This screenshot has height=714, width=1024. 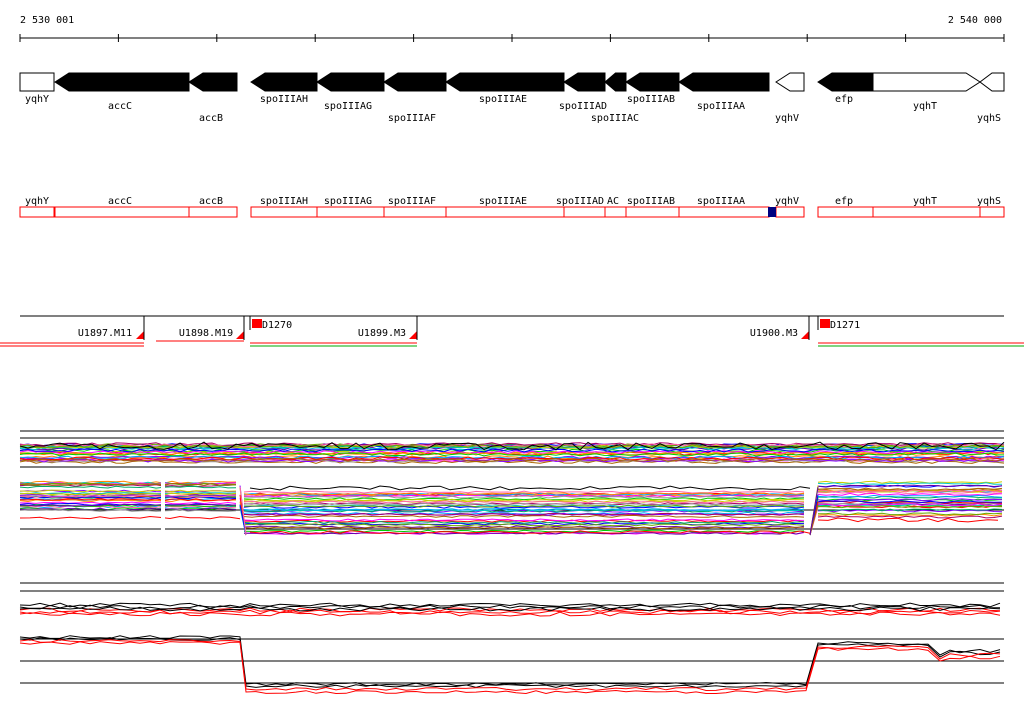 I want to click on gene-box-label-spoIIIAD: spoIIIAD, so click(x=580, y=201).